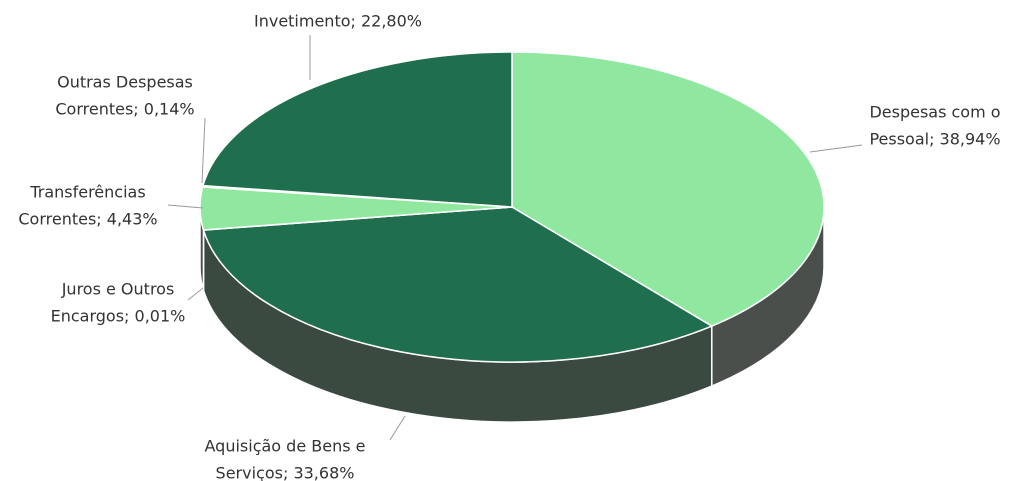  I want to click on slice, so click(357, 129).